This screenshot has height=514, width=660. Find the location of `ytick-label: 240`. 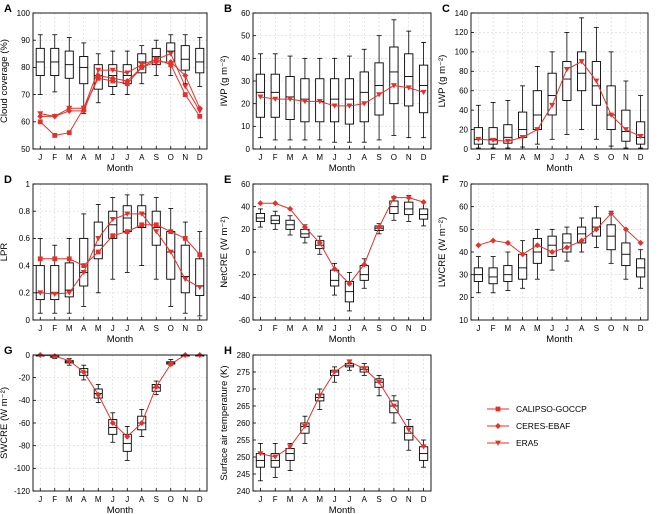

ytick-label: 240 is located at coordinates (244, 491).